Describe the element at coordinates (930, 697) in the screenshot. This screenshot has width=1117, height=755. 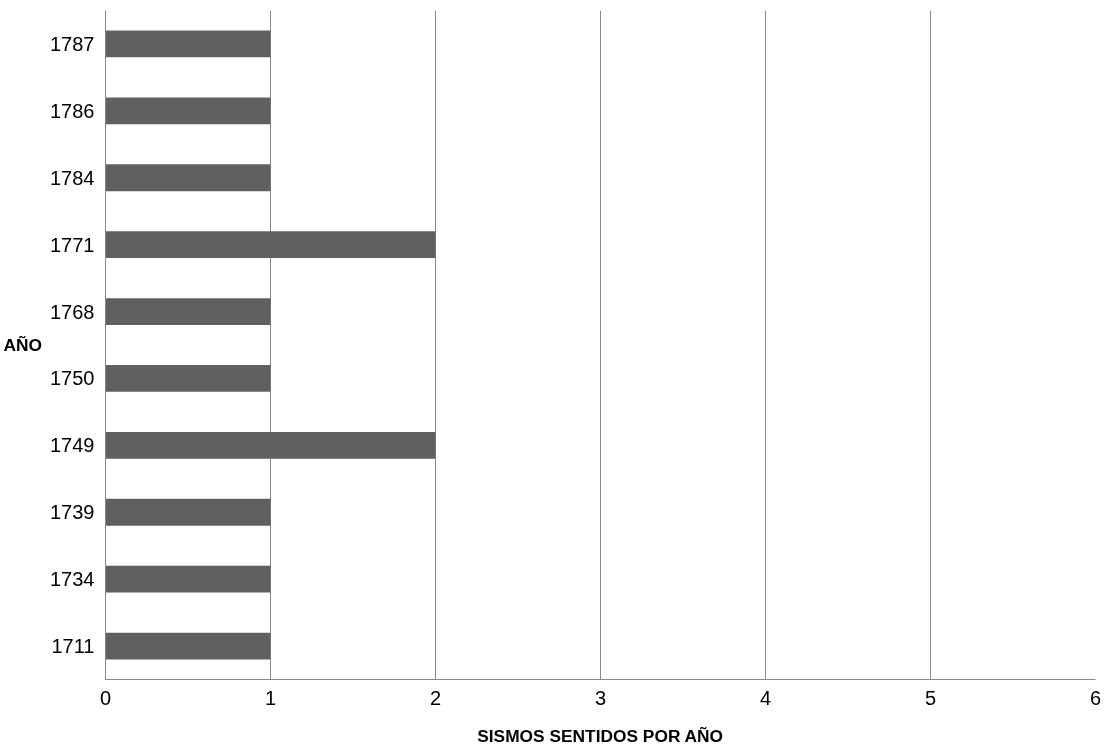
I see `x-tick-label: 5` at that location.